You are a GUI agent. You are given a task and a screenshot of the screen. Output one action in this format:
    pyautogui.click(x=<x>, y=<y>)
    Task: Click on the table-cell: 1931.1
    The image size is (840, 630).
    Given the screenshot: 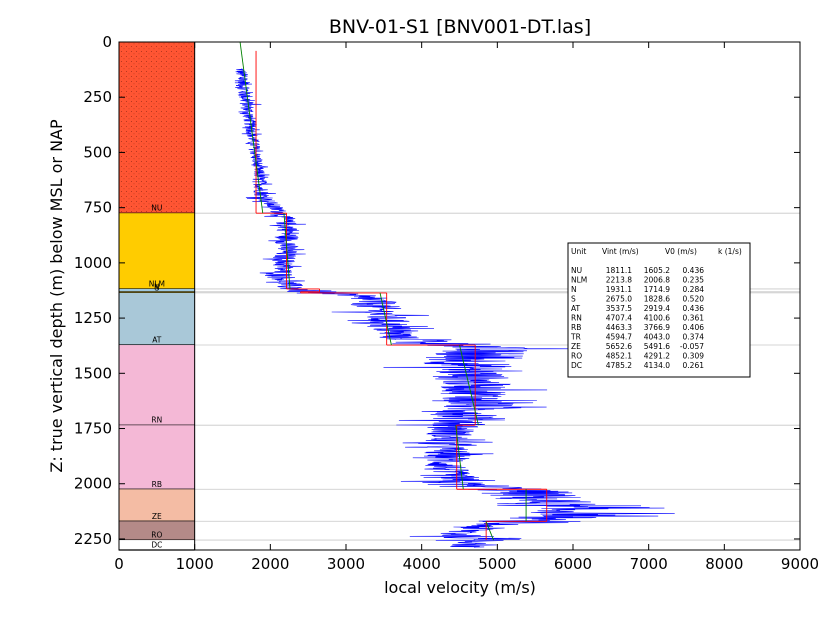 What is the action you would take?
    pyautogui.click(x=619, y=289)
    